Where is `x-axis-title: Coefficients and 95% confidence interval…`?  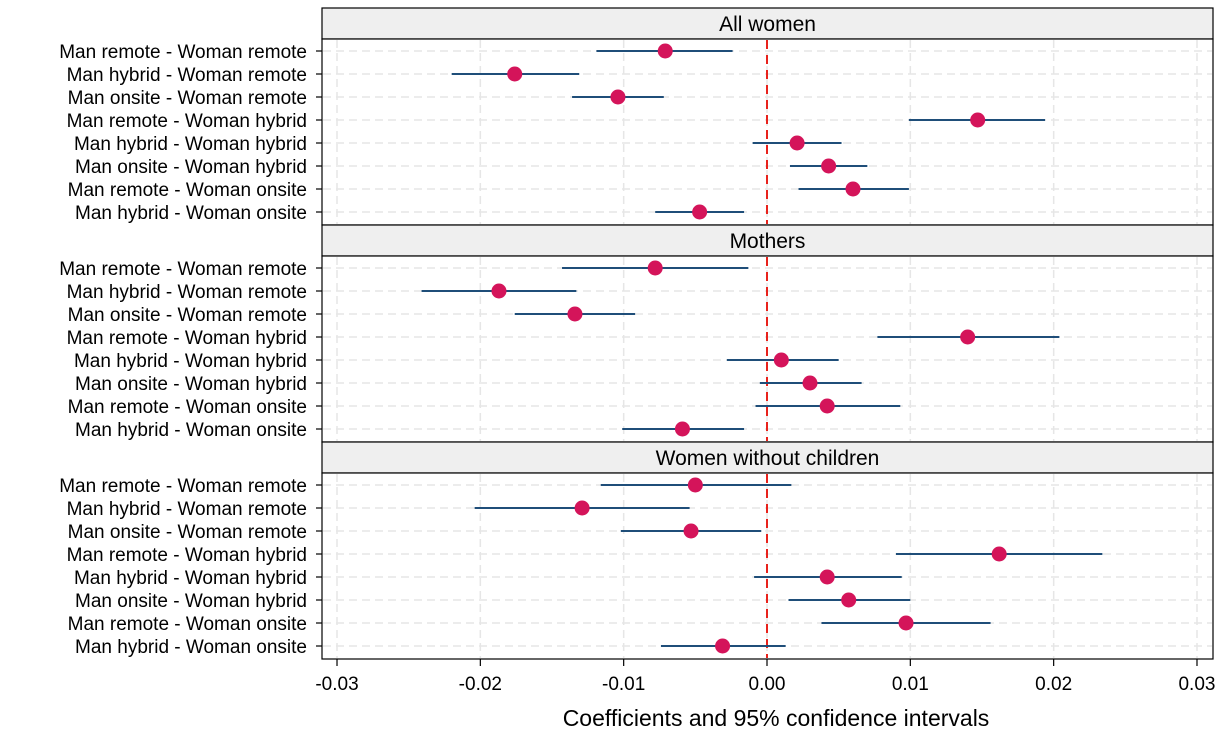
x-axis-title: Coefficients and 95% confidence interval… is located at coordinates (776, 718).